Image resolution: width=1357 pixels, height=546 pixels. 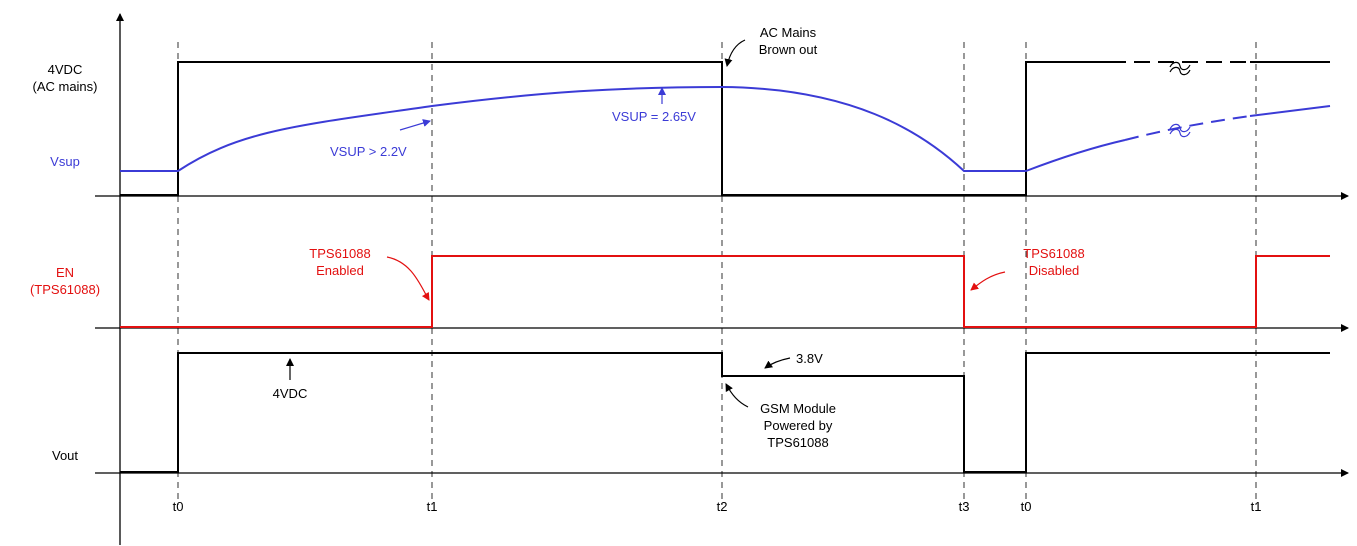 I want to click on brownout-label-line1: AC Mains, so click(x=788, y=32).